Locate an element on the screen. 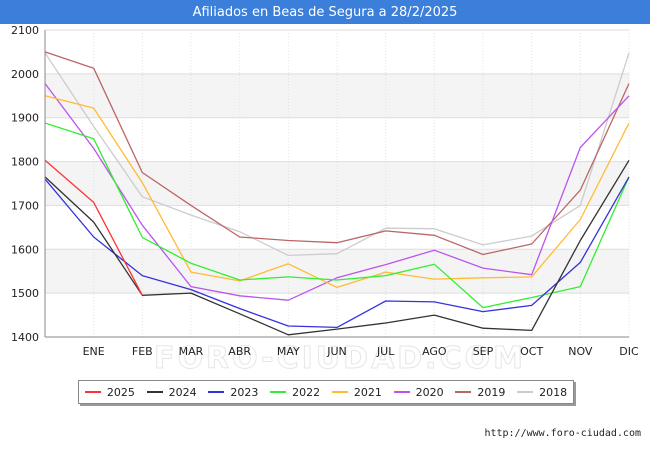 The height and width of the screenshot is (450, 650). x-tick-label: MAY is located at coordinates (288, 351).